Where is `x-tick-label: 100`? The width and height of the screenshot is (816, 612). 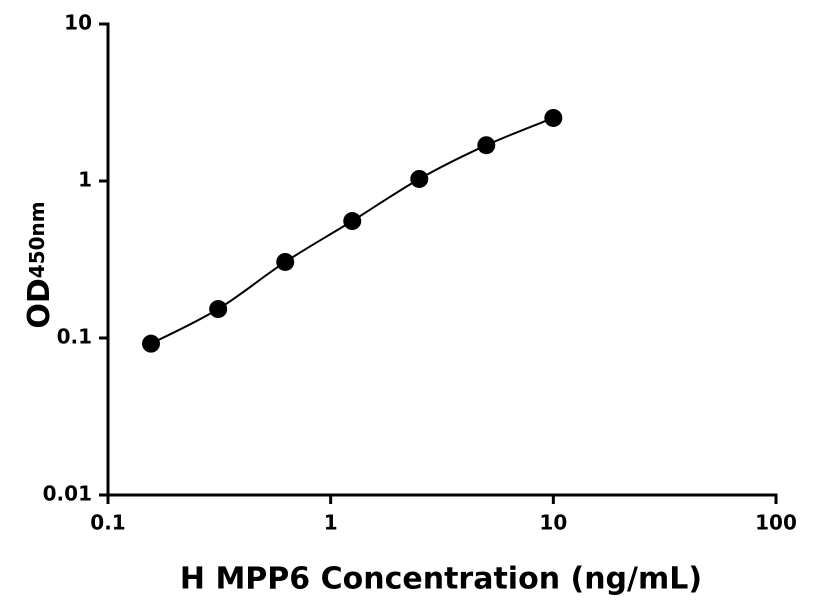
x-tick-label: 100 is located at coordinates (776, 523).